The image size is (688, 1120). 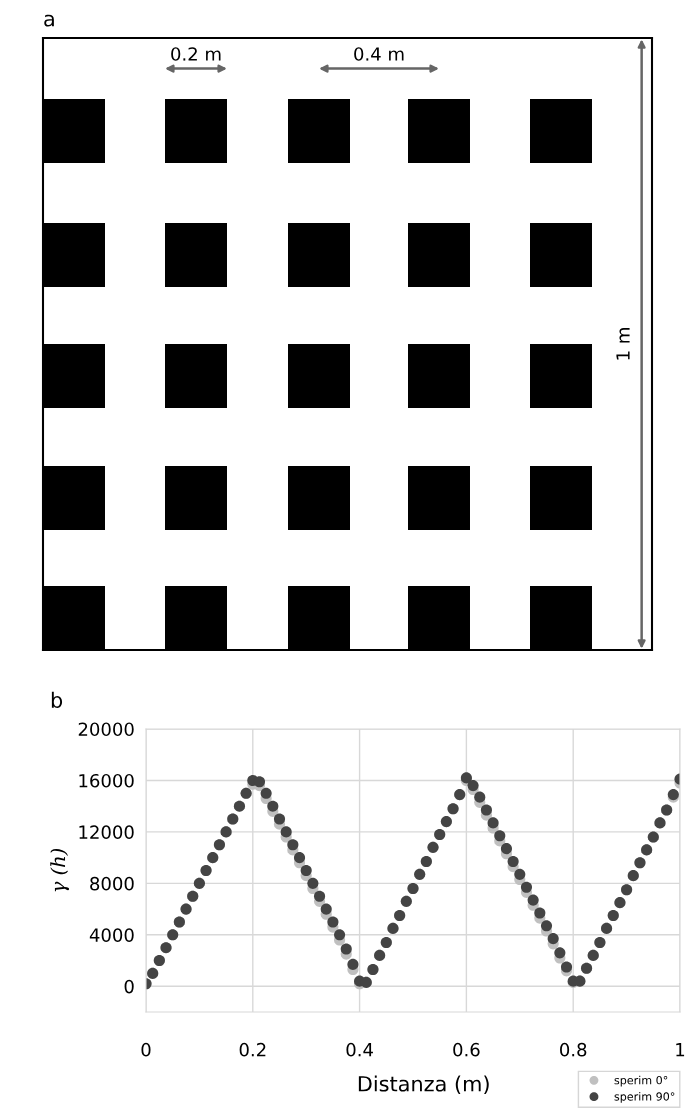 What do you see at coordinates (359, 1049) in the screenshot?
I see `x-tick-label: 0.4` at bounding box center [359, 1049].